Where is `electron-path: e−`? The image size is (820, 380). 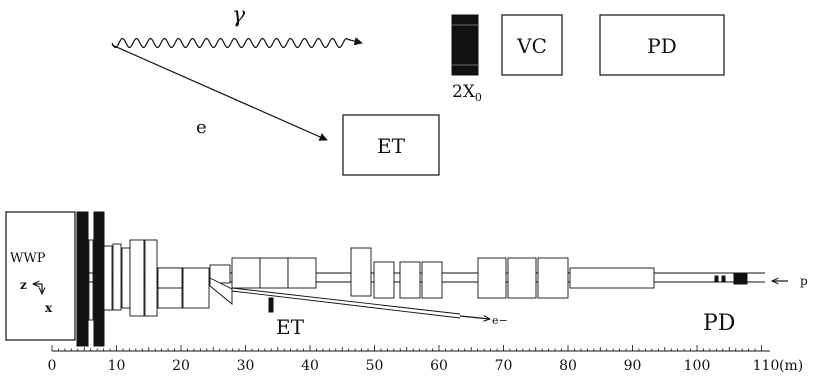
electron-path: e− is located at coordinates (358, 302).